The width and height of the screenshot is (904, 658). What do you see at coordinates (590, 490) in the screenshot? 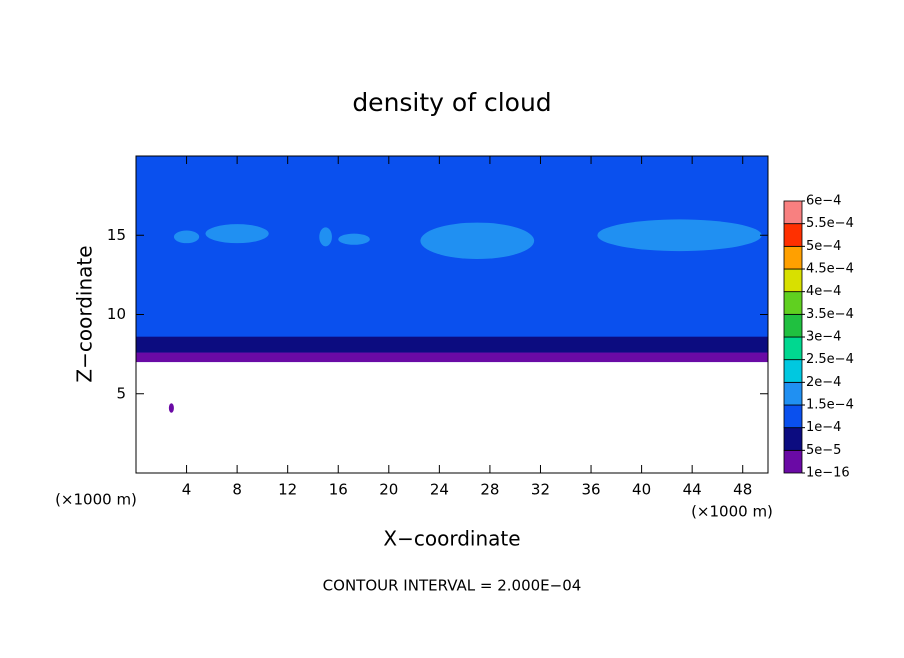
I see `x-tick-label: 36` at bounding box center [590, 490].